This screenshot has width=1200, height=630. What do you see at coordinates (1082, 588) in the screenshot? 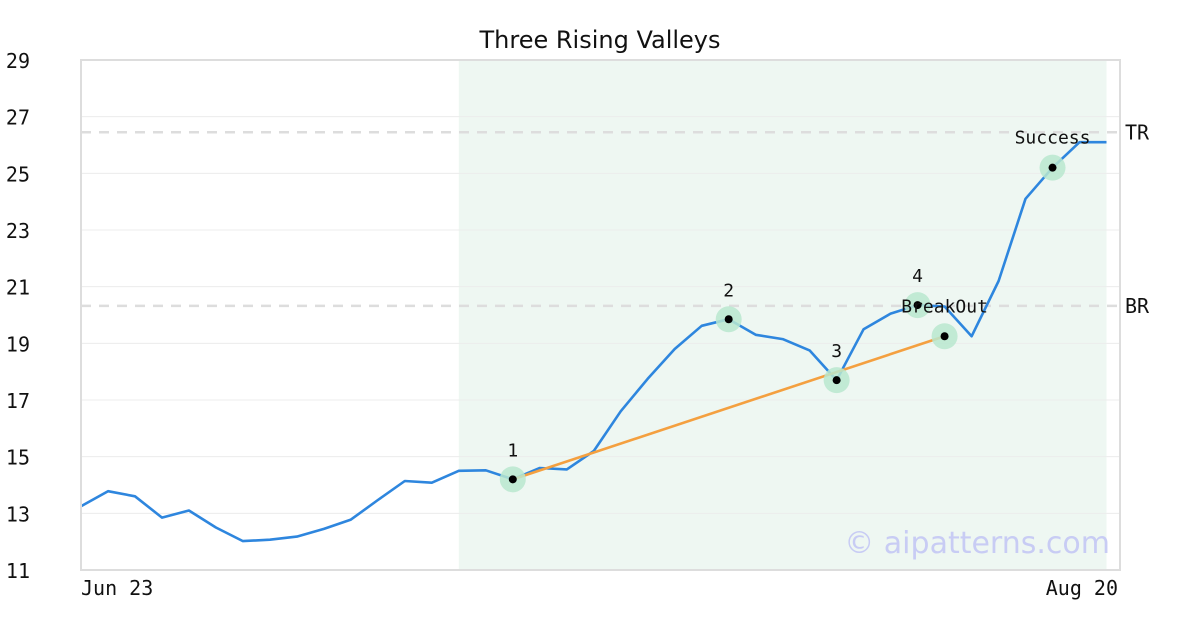
I see `x-tick-label: Aug 20` at bounding box center [1082, 588].